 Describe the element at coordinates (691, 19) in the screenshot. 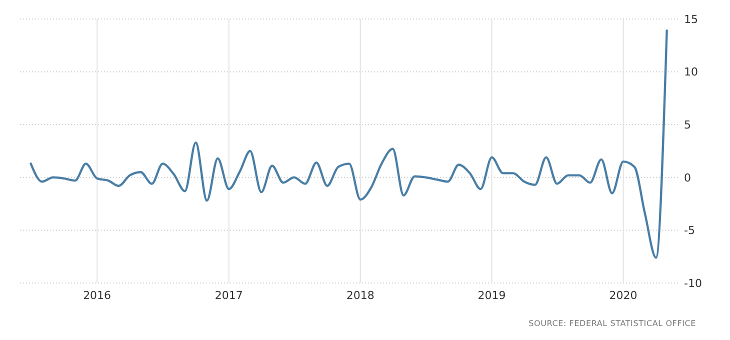

I see `y-tick-label: 15` at that location.